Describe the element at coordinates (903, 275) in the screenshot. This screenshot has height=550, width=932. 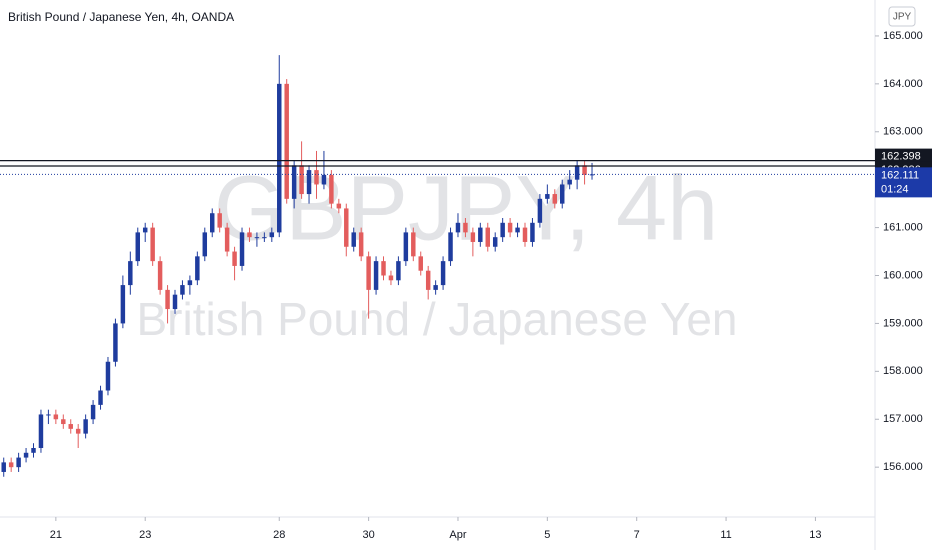
I see `y-tick-label: 160.000` at that location.